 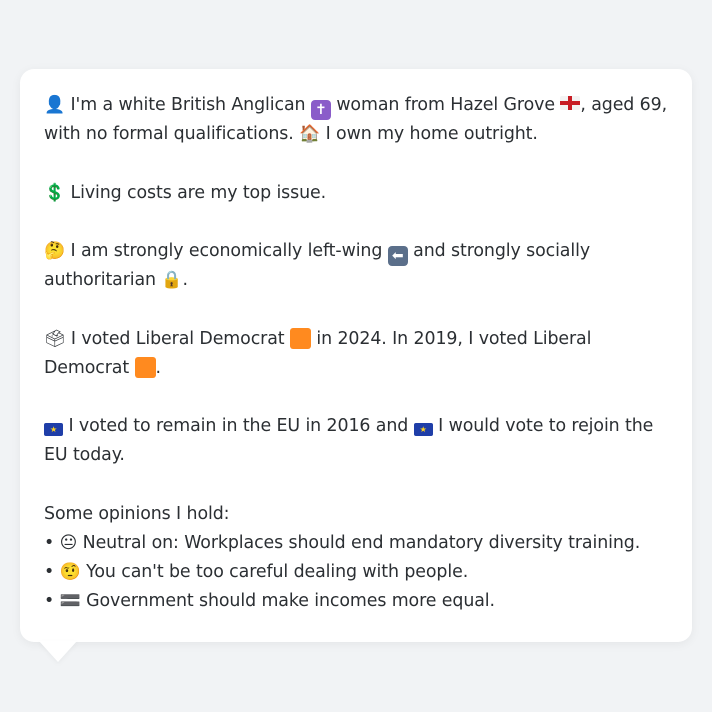 I want to click on eu-text-b: I would vote to rejoin the EU today., so click(x=349, y=441).